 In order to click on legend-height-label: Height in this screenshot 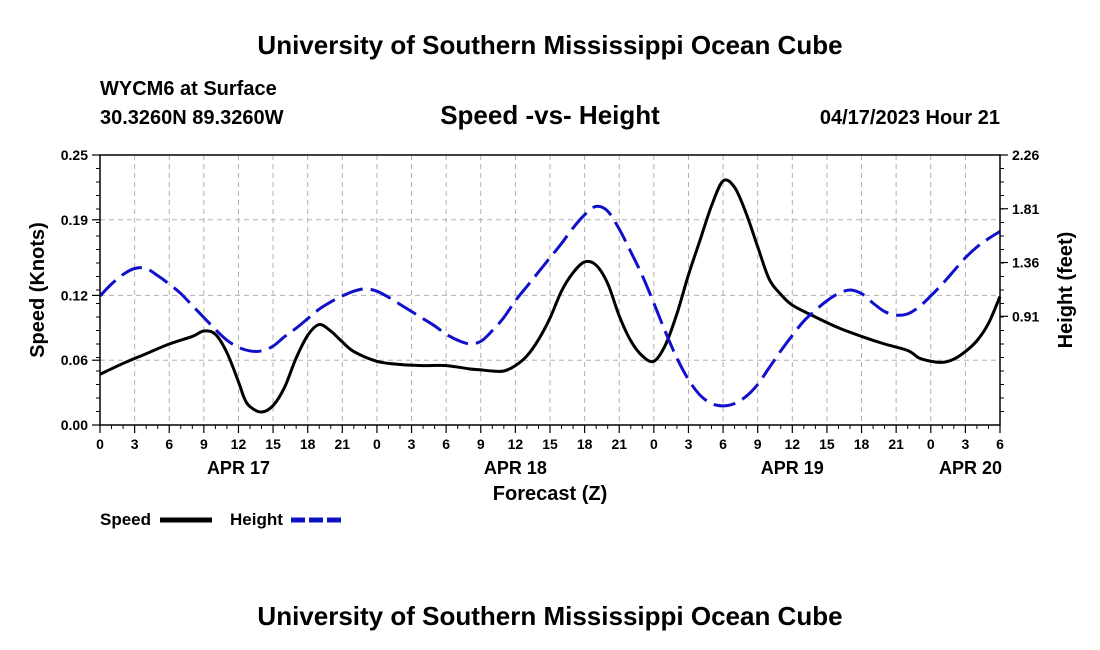, I will do `click(256, 519)`.